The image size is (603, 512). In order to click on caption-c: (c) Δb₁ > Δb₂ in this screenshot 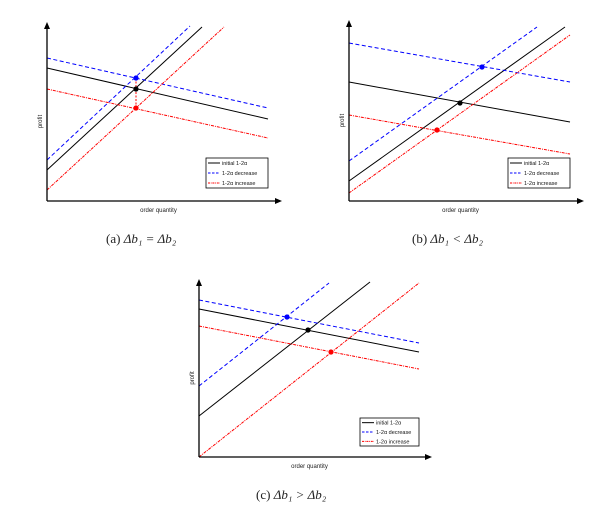, I will do `click(291, 495)`.